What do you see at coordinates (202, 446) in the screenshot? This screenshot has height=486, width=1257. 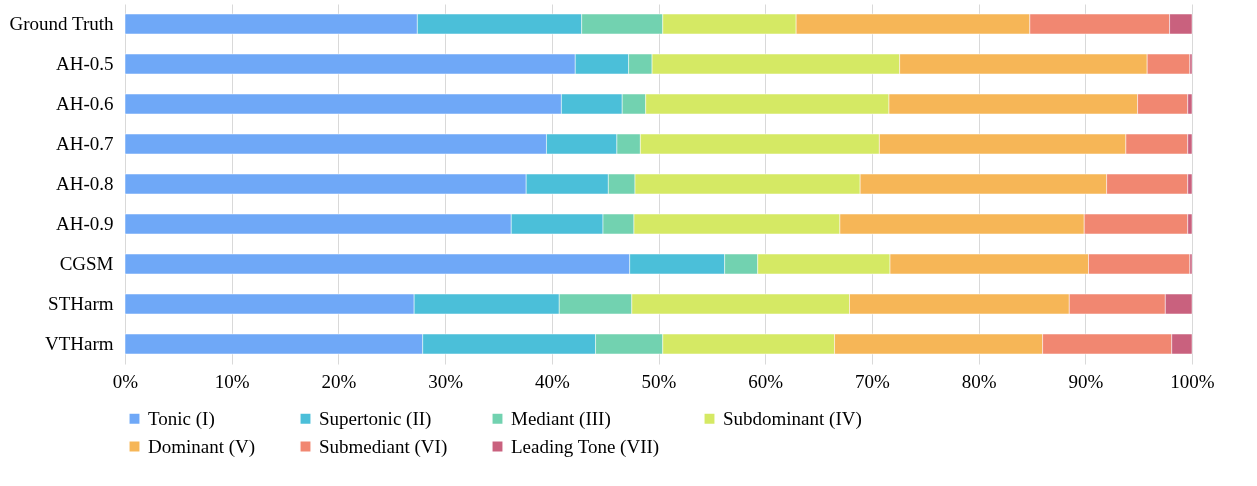 I see `legend-label: Dominant (V)` at bounding box center [202, 446].